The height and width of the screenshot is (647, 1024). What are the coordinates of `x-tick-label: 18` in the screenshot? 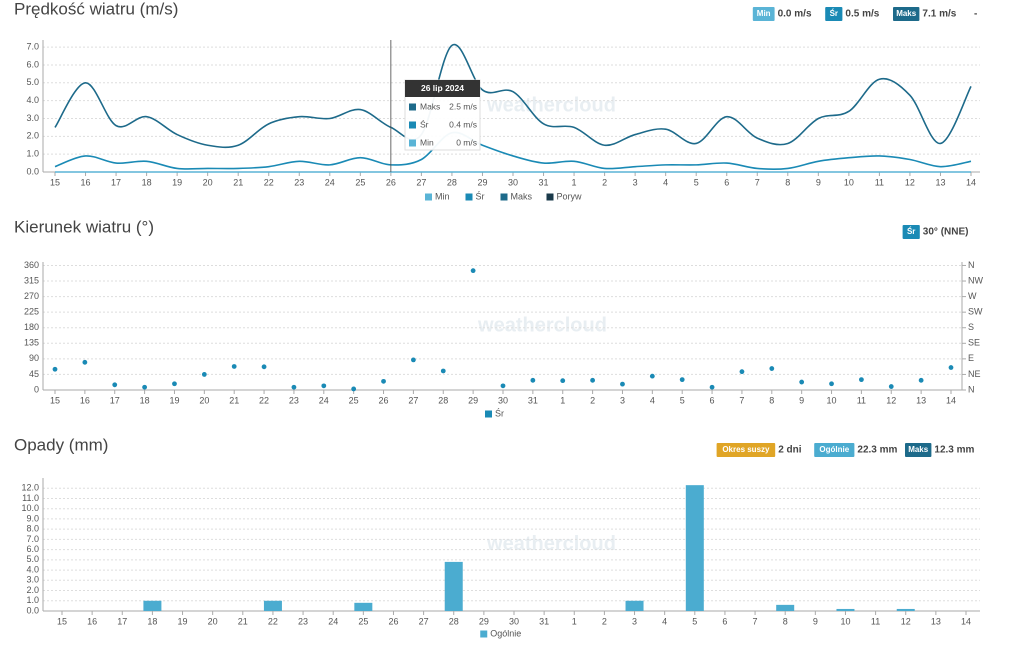 It's located at (145, 400).